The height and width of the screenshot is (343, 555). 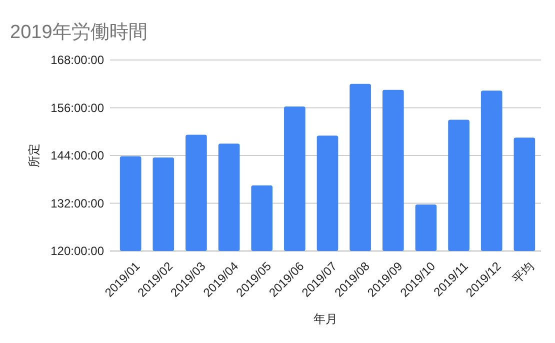 I want to click on y-tick-label: 156:00:00, so click(x=77, y=107).